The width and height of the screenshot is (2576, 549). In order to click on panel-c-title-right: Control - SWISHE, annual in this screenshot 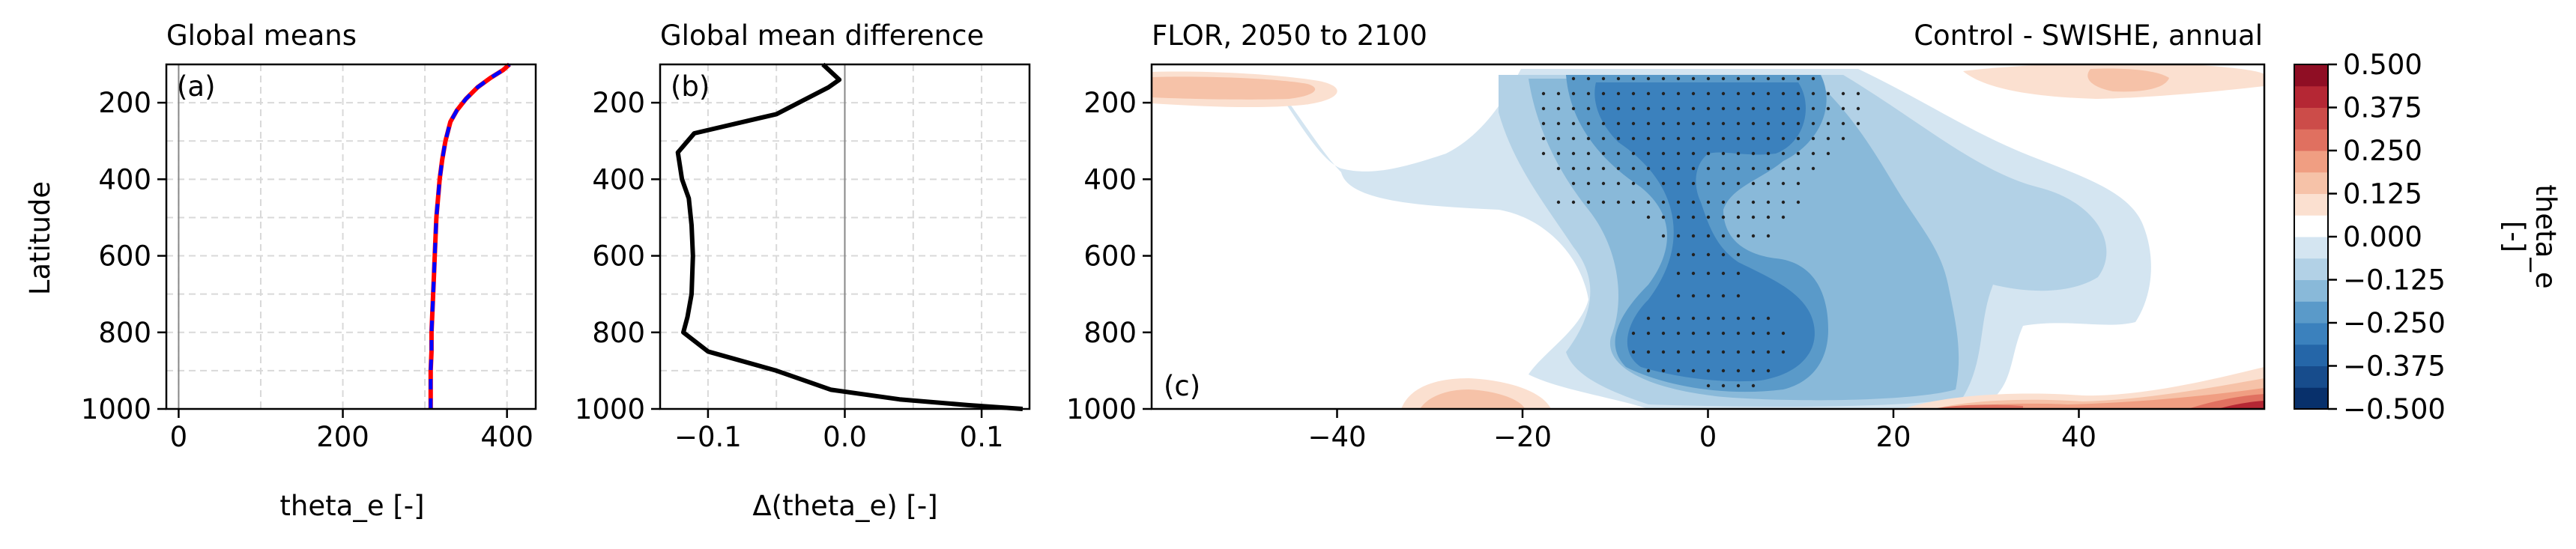, I will do `click(2088, 35)`.